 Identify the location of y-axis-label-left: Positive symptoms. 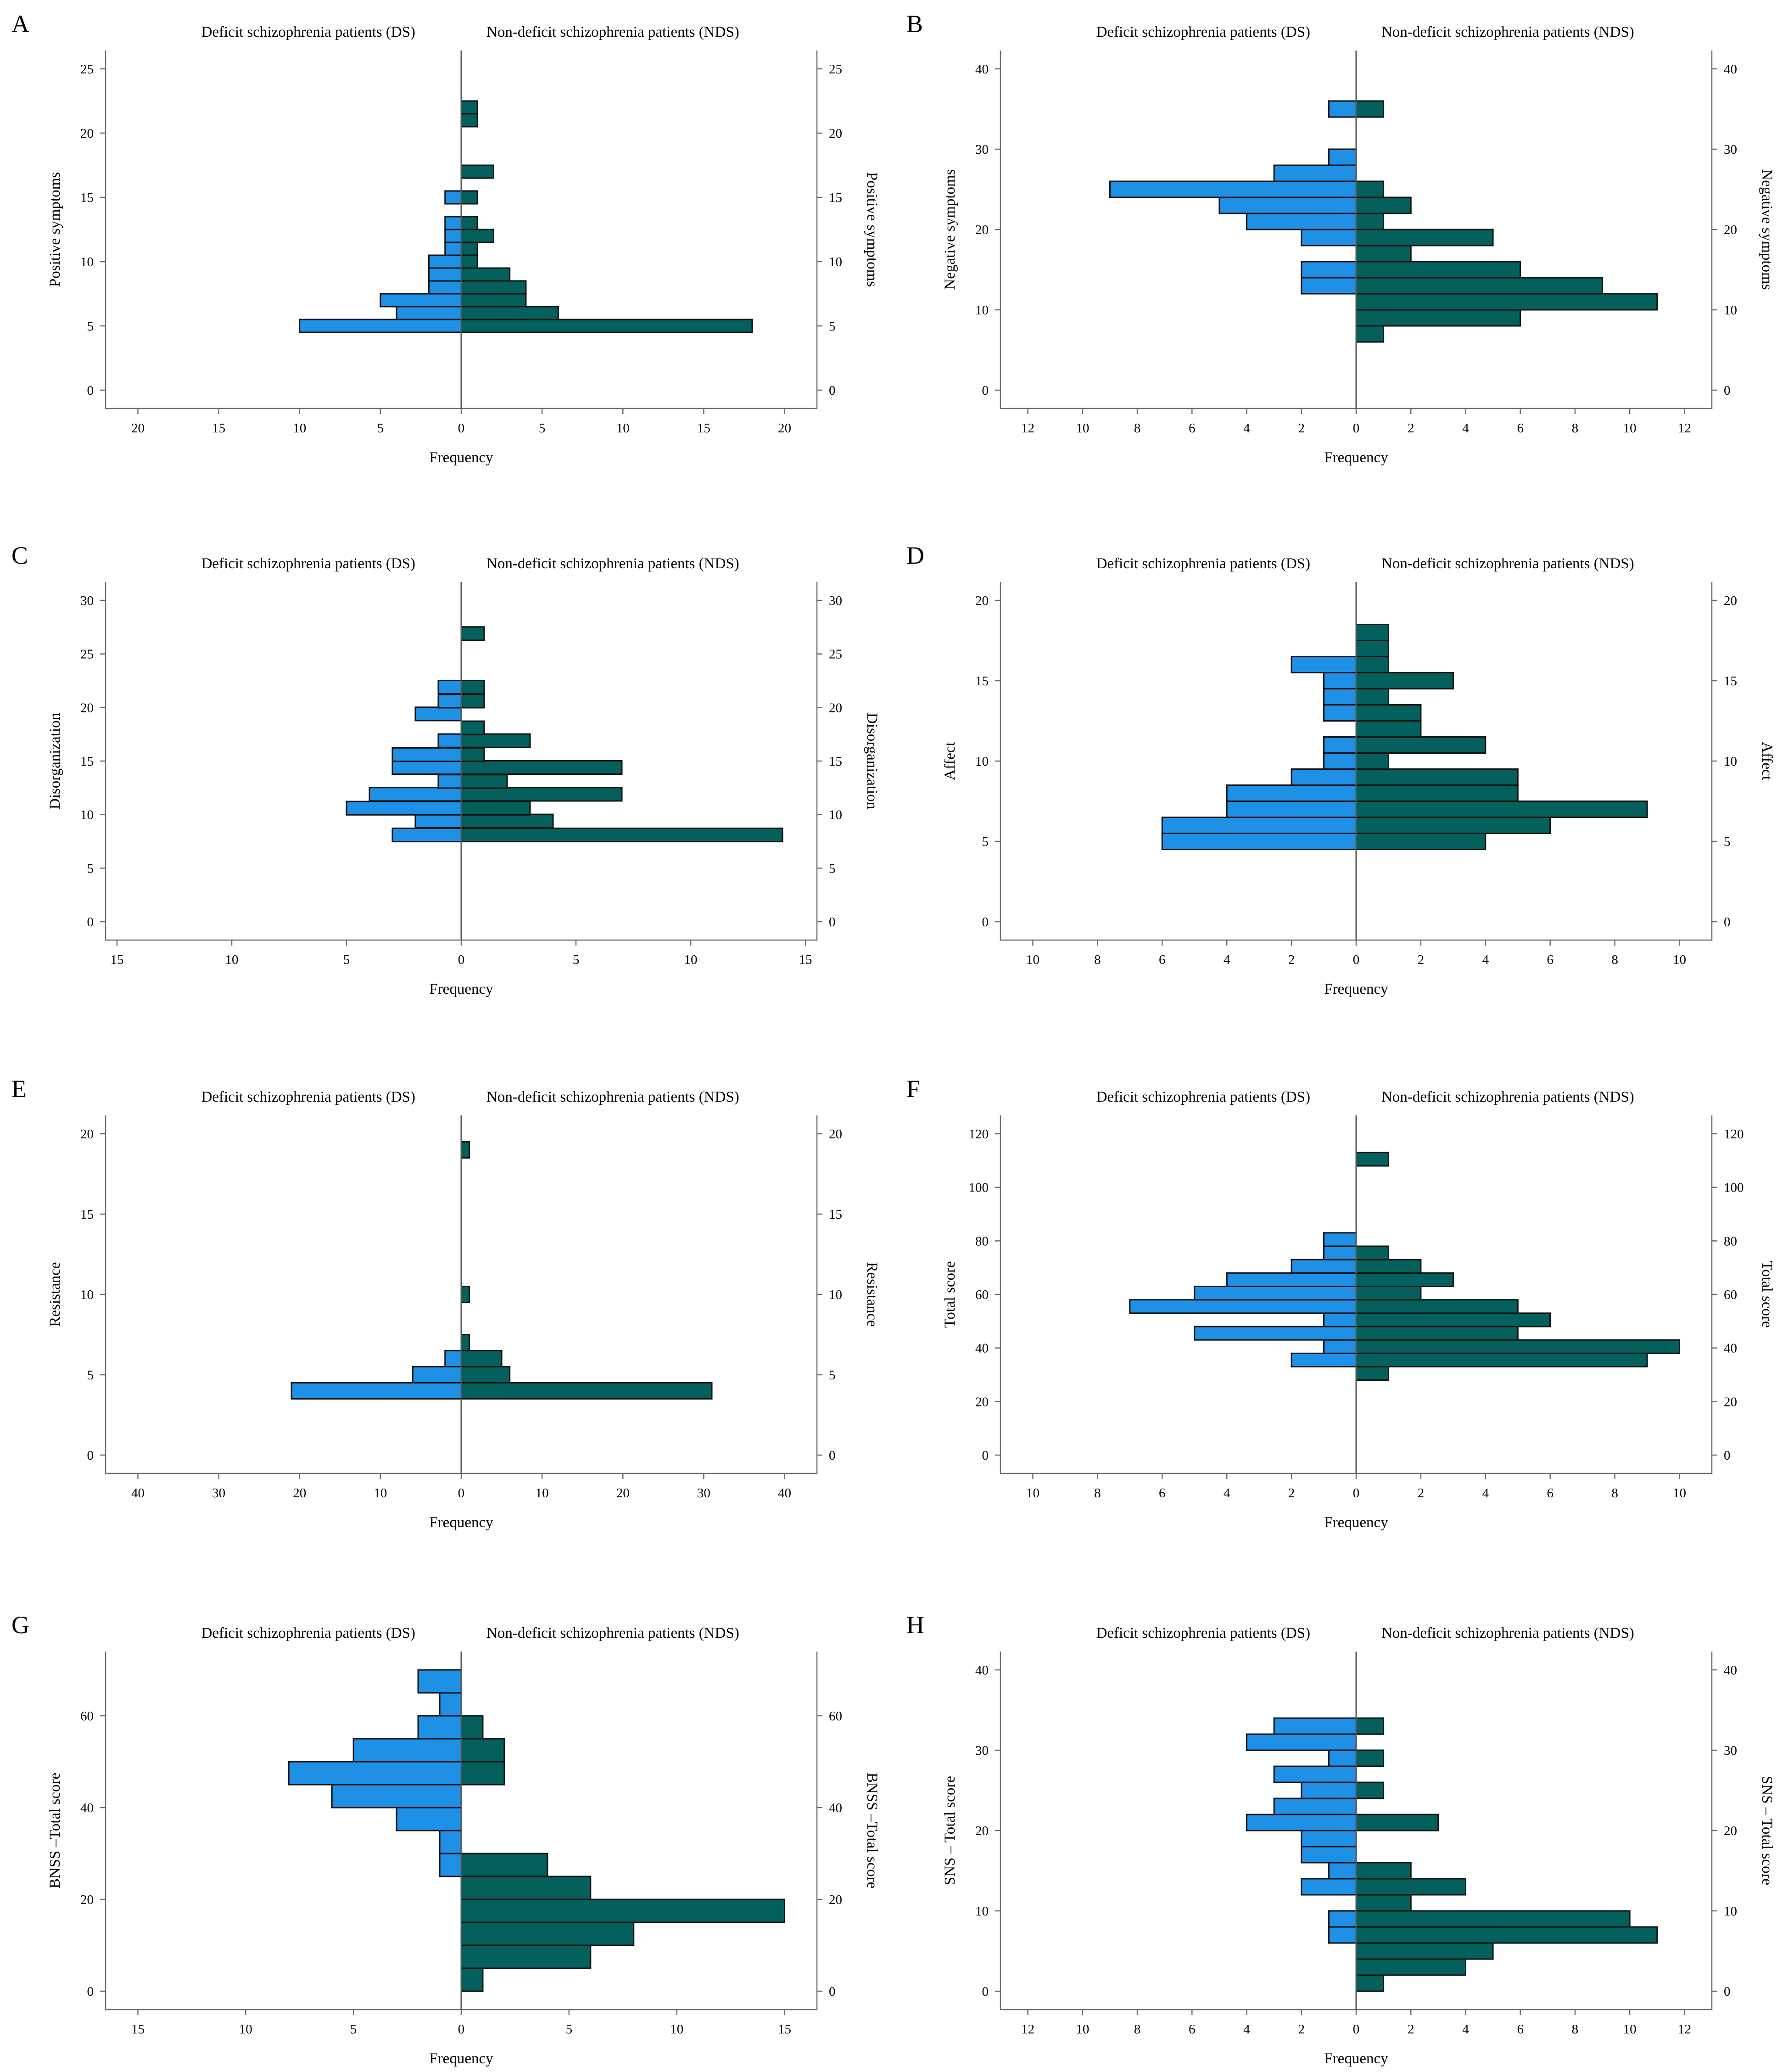
(55, 229).